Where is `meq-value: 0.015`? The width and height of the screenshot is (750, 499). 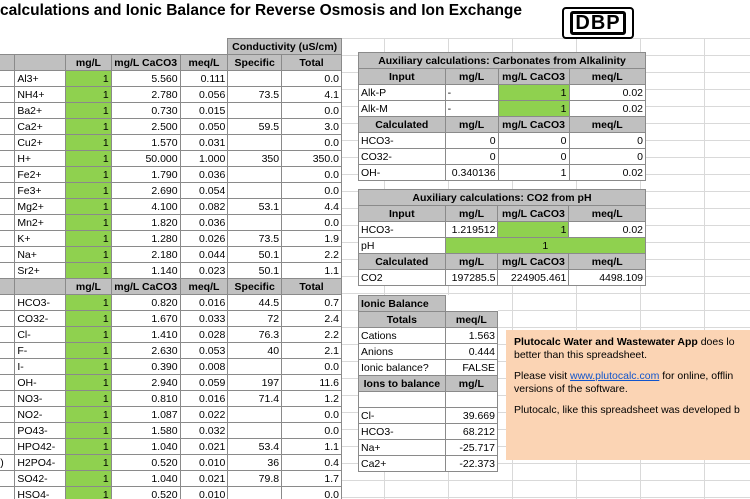
meq-value: 0.015 is located at coordinates (204, 110).